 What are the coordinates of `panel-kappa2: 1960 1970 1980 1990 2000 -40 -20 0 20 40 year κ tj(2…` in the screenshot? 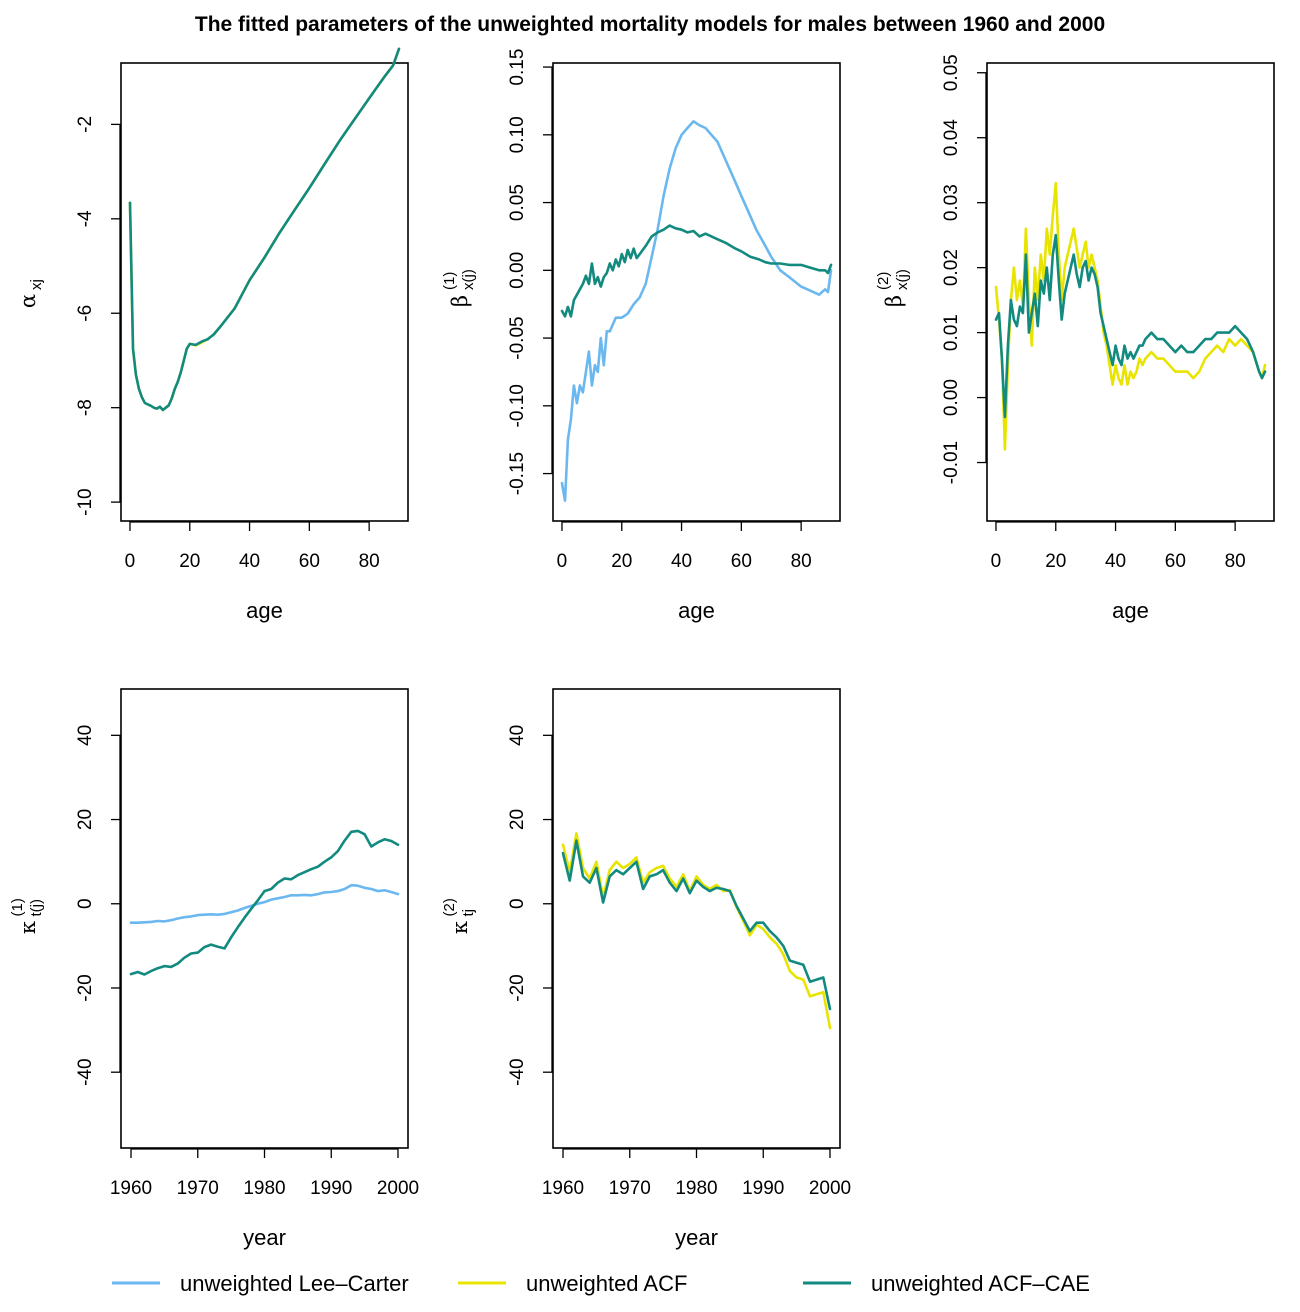 It's located at (646, 969).